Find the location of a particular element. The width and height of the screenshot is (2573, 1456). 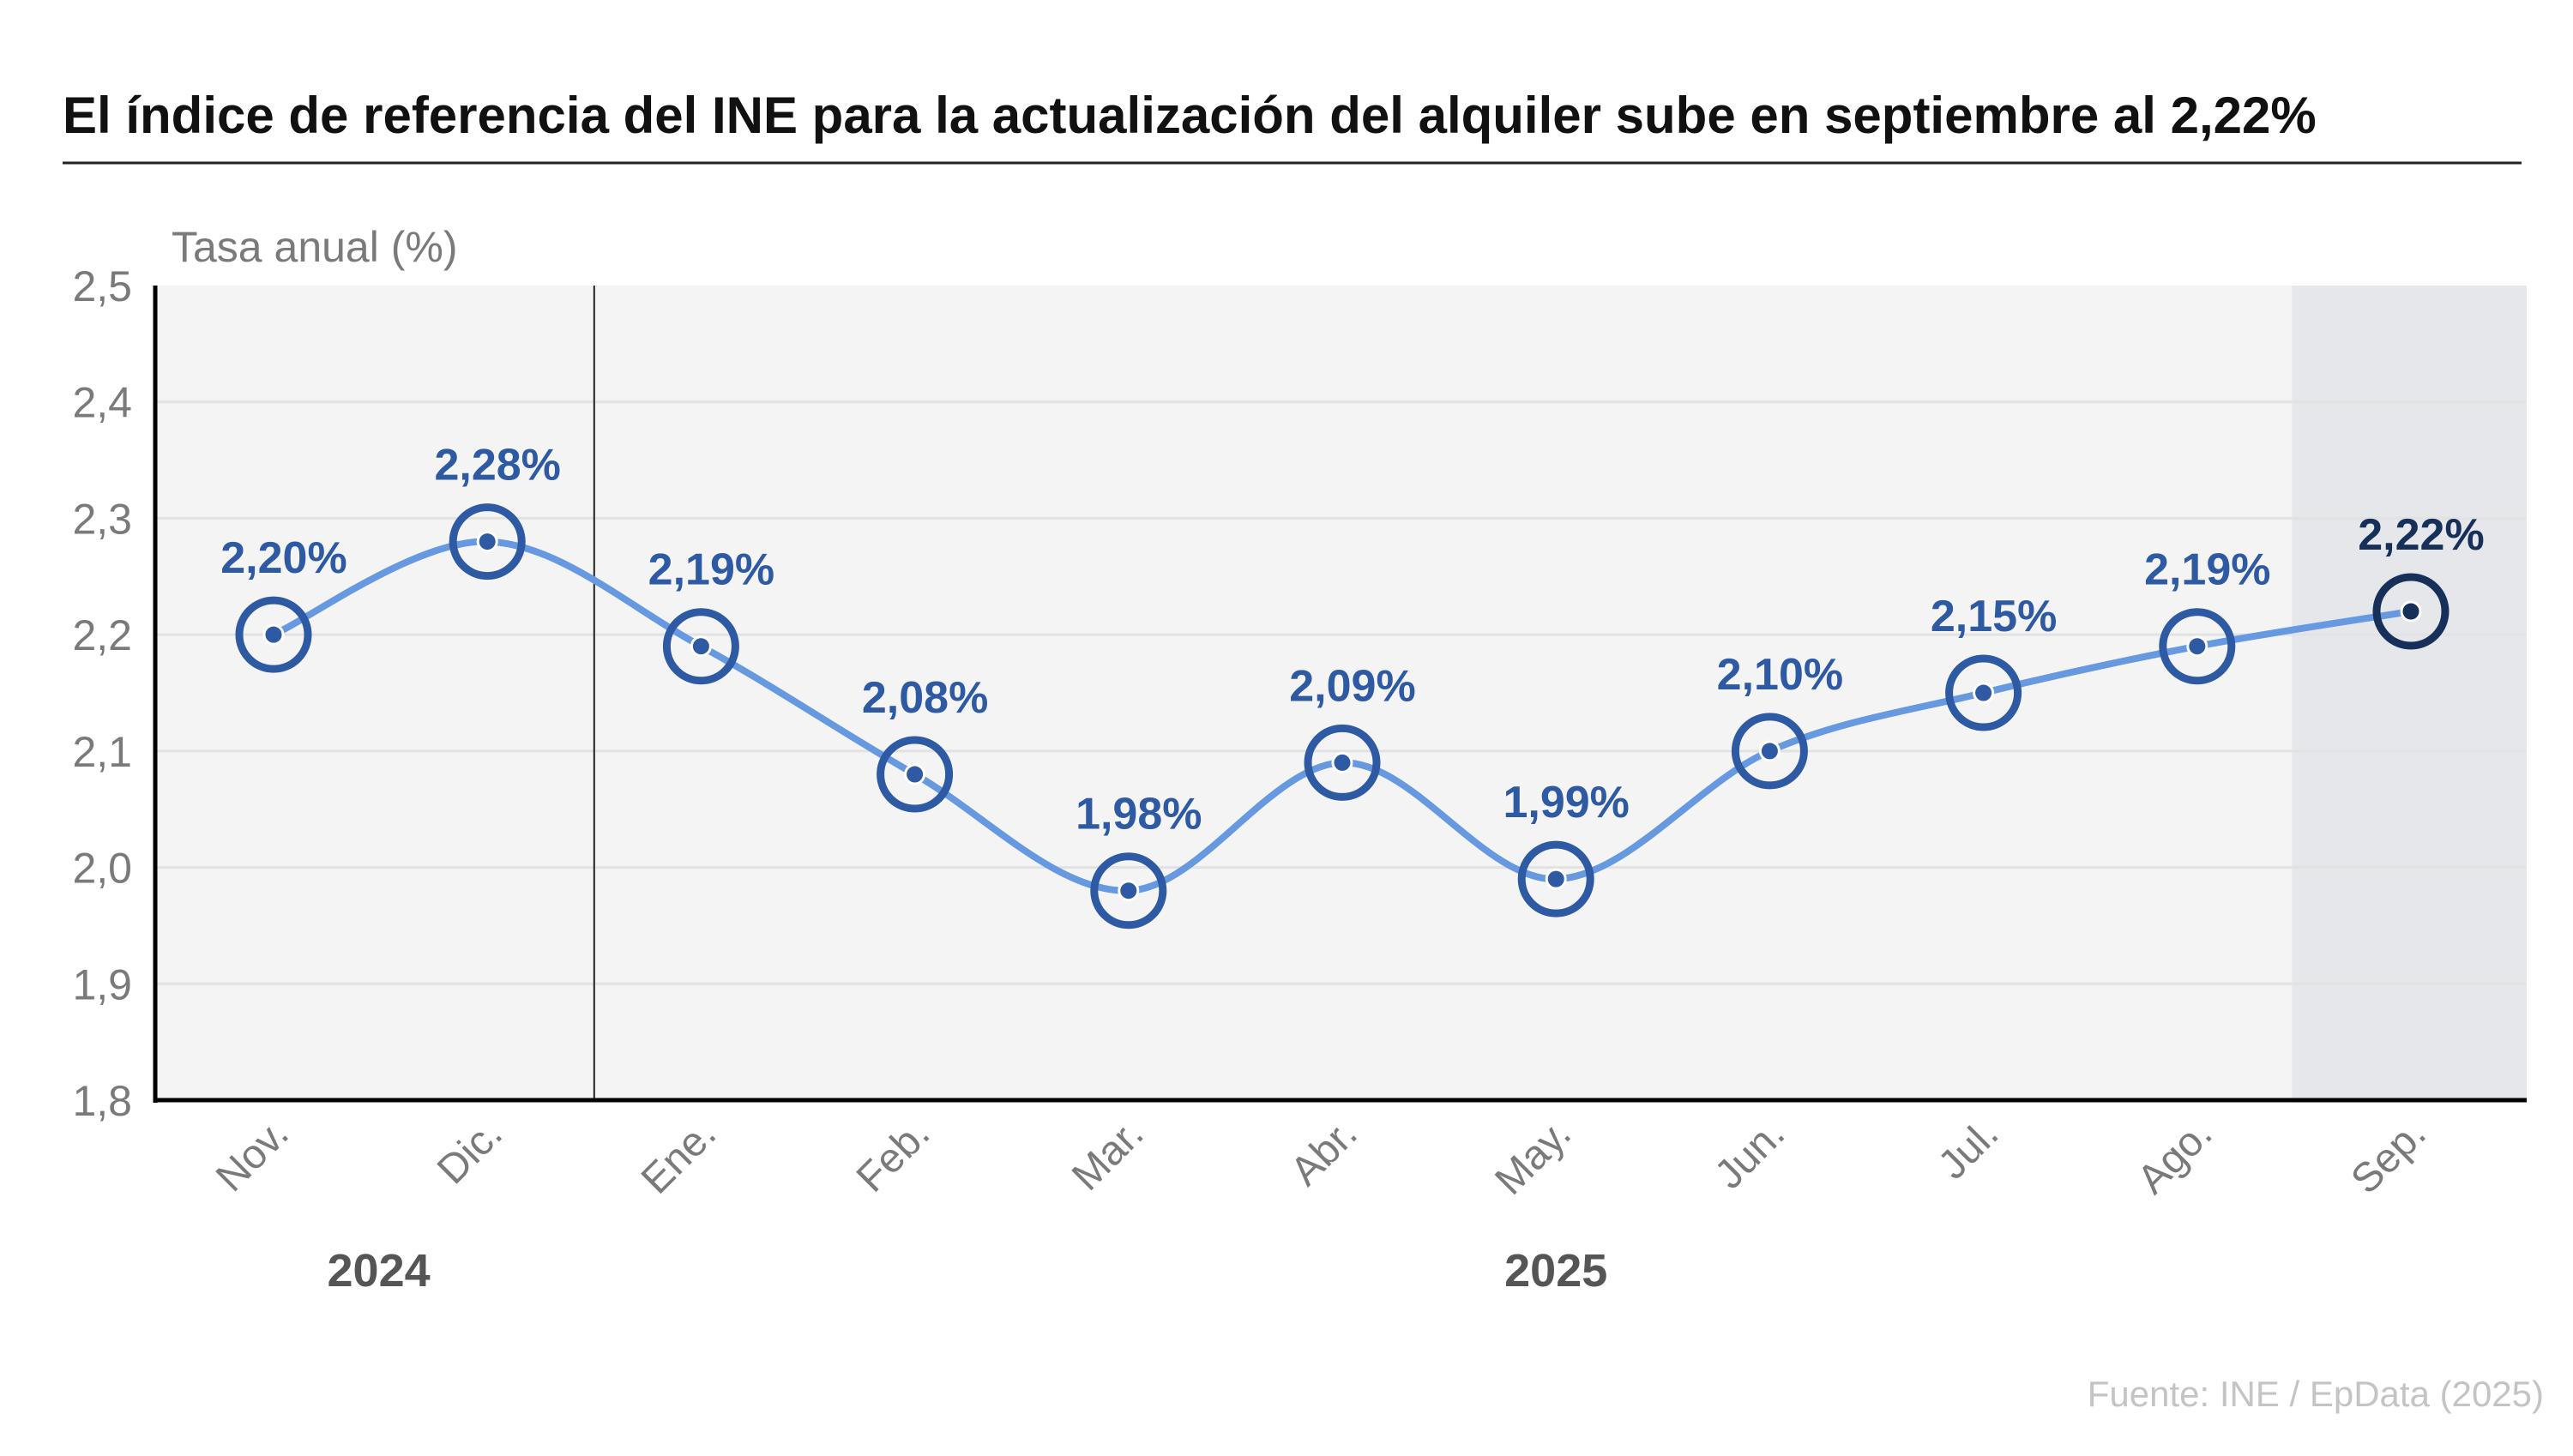

x-tick-label: Mar. is located at coordinates (1108, 1154).